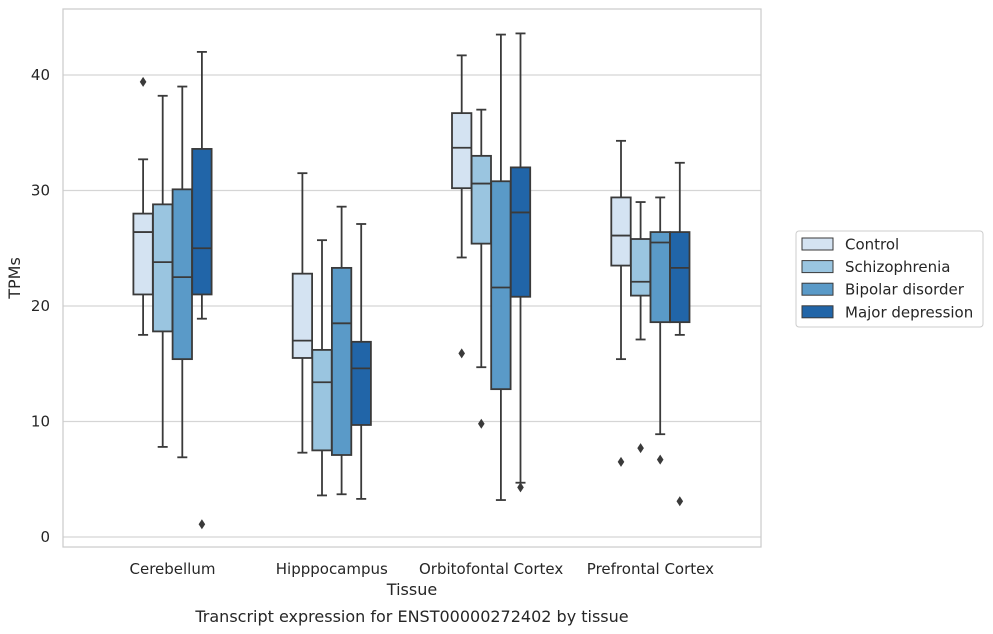 Image resolution: width=993 pixels, height=634 pixels. What do you see at coordinates (411, 589) in the screenshot?
I see `x-axis-label: Tissue` at bounding box center [411, 589].